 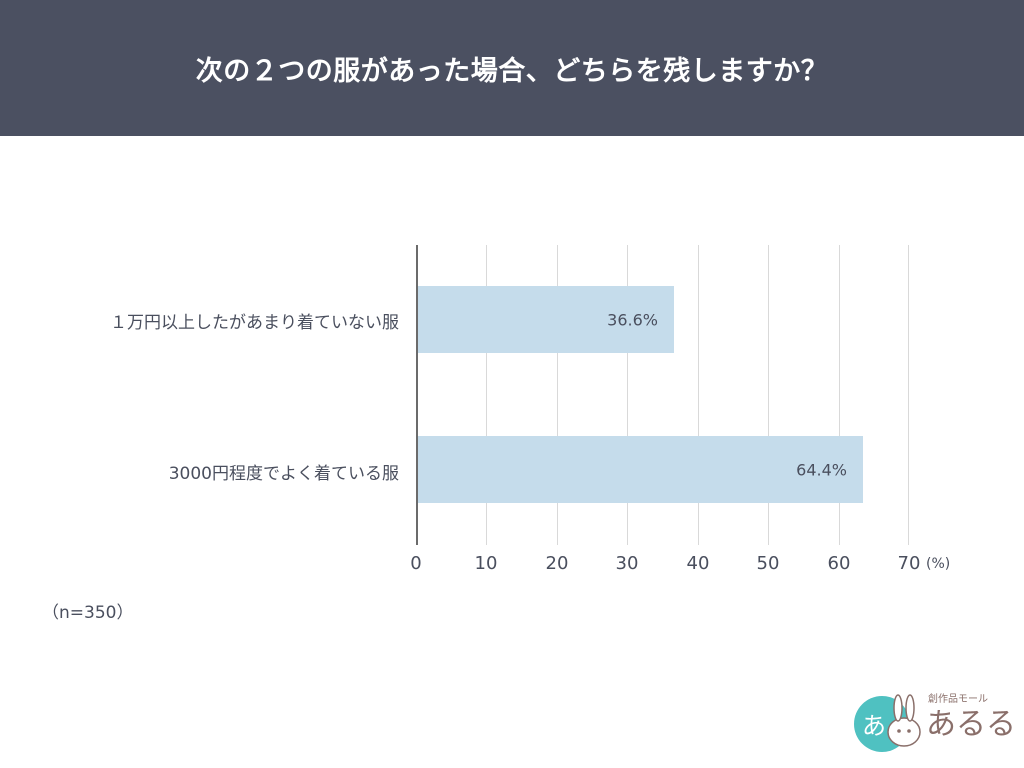 What do you see at coordinates (938, 564) in the screenshot?
I see `x-axis-unit: (%)` at bounding box center [938, 564].